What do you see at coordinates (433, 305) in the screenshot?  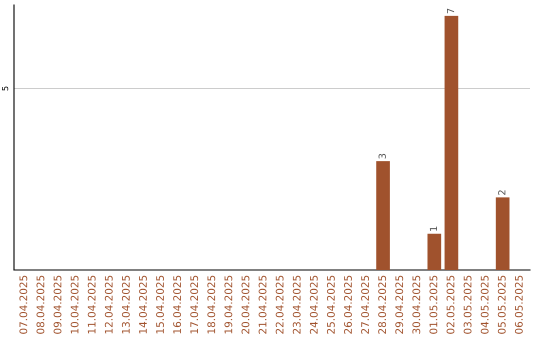 I see `x-tick-label: 01.05.2025` at bounding box center [433, 305].